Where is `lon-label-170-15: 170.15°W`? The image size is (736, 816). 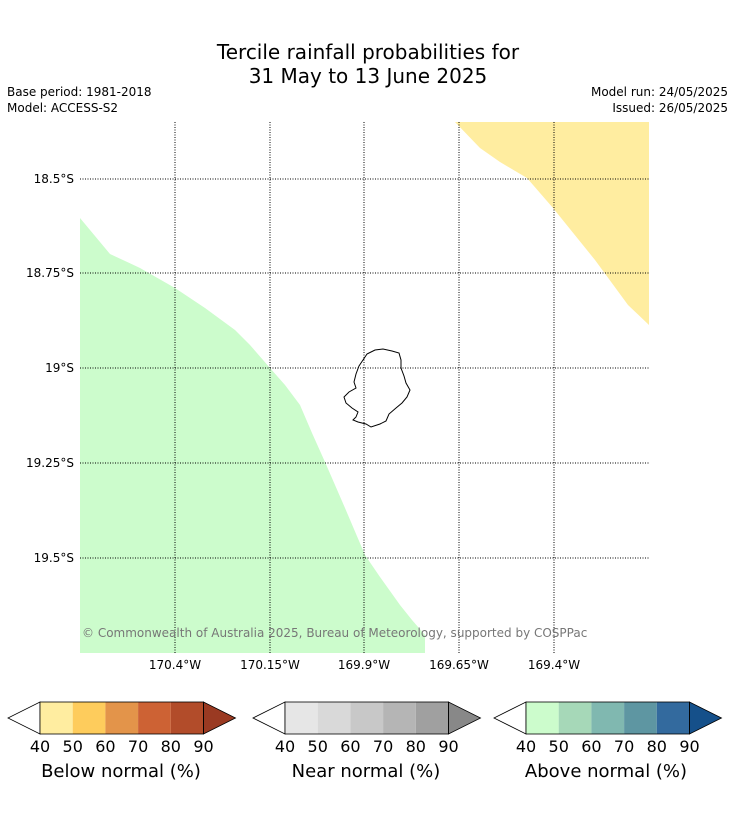 lon-label-170-15: 170.15°W is located at coordinates (270, 665).